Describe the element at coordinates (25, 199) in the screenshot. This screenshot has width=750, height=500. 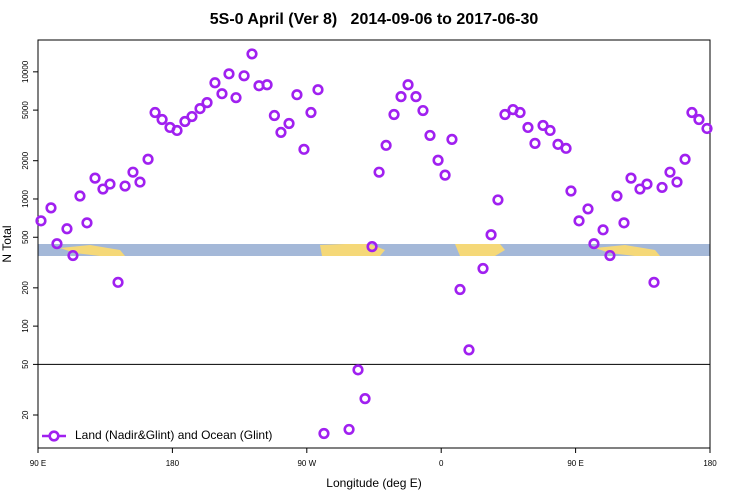
I see `y-tick-label: 1000` at that location.